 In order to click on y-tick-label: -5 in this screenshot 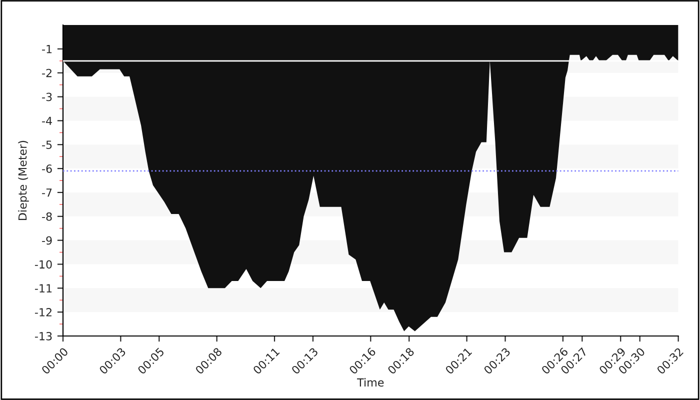, I will do `click(47, 144)`.